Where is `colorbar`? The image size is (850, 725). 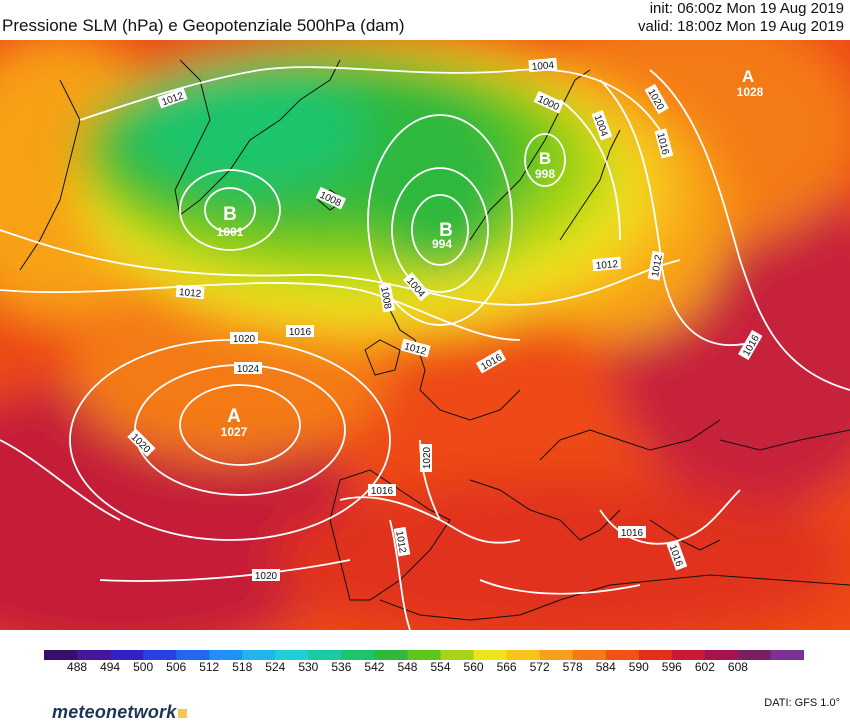
colorbar is located at coordinates (424, 653).